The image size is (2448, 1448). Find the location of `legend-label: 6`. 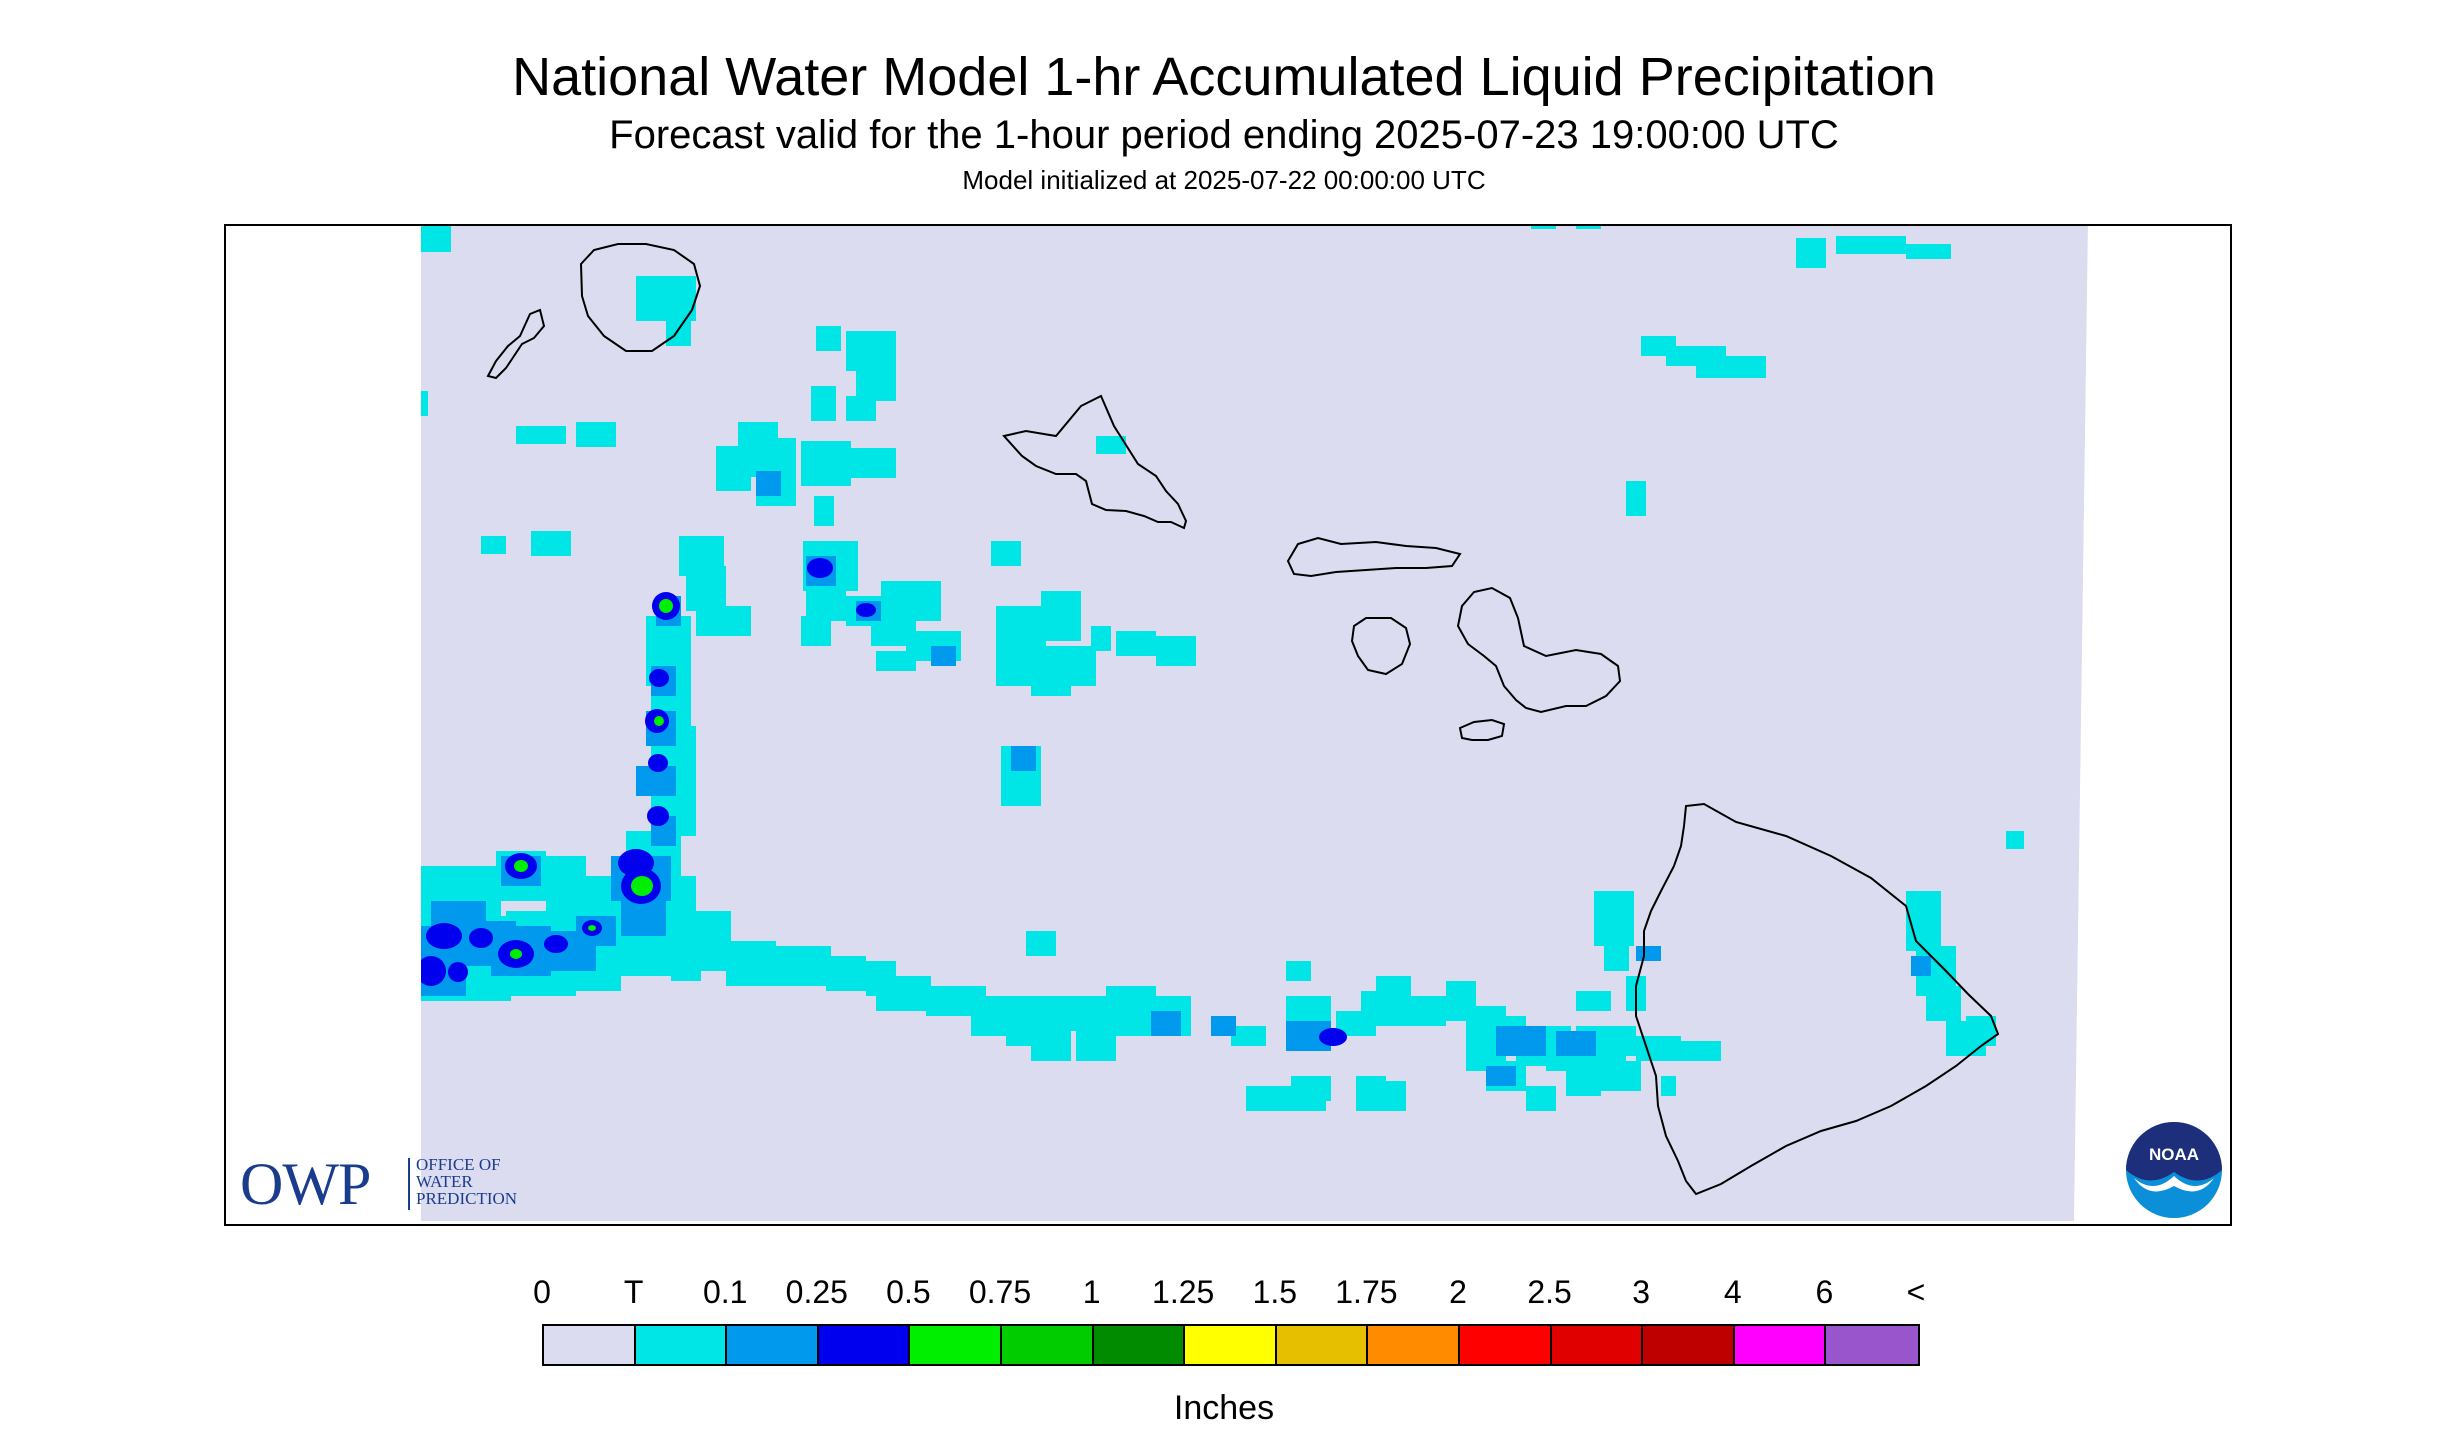

legend-label: 6 is located at coordinates (1824, 1292).